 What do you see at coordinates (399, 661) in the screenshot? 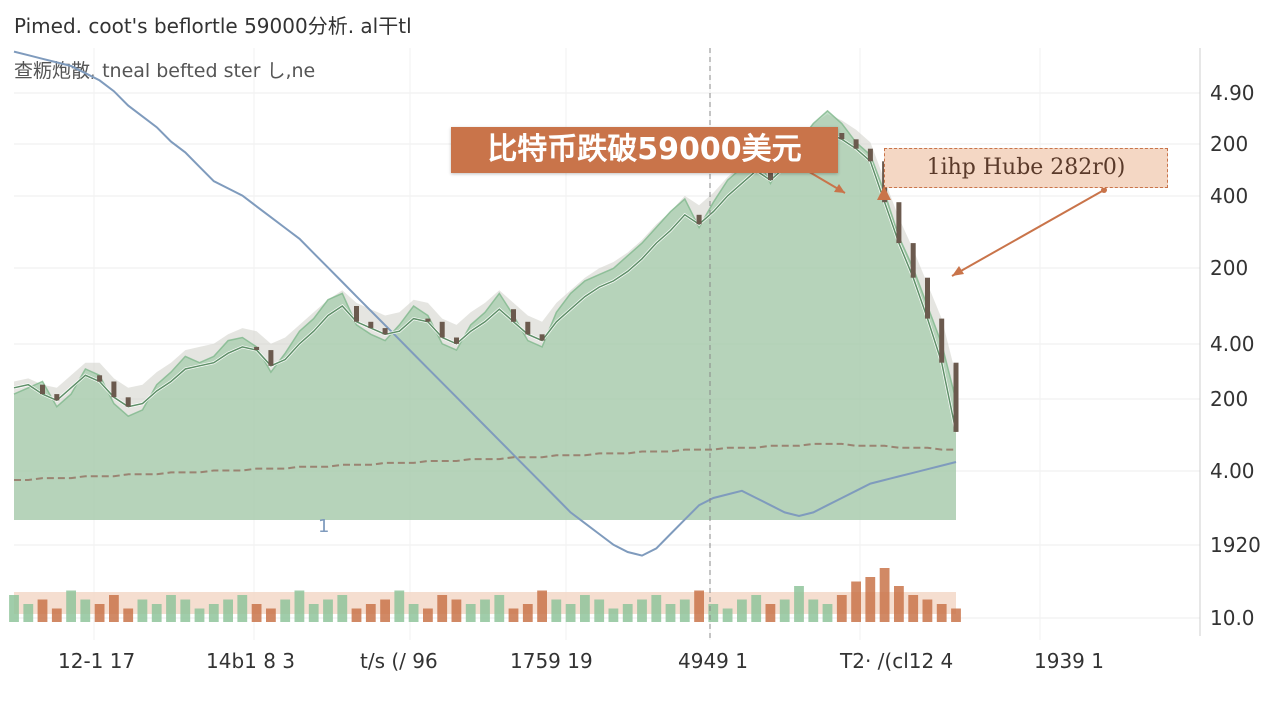
I see `x-tick-label: t/s (/ 96` at bounding box center [399, 661].